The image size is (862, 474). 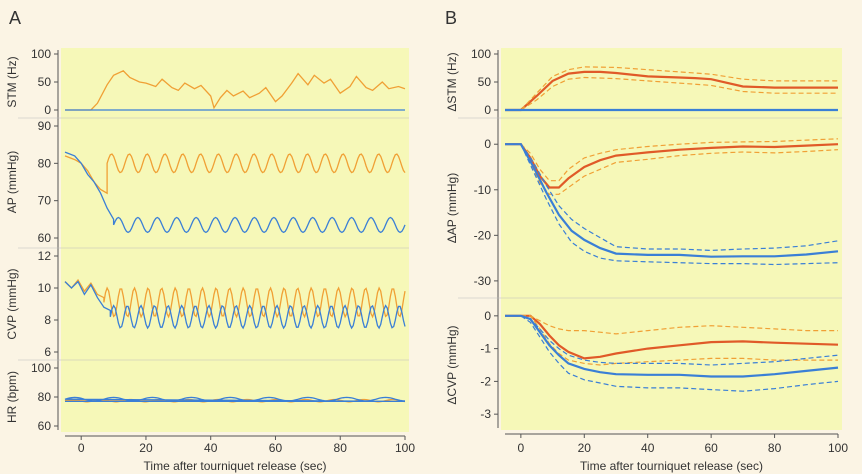 I want to click on y-tick-label: 90, so click(x=45, y=126).